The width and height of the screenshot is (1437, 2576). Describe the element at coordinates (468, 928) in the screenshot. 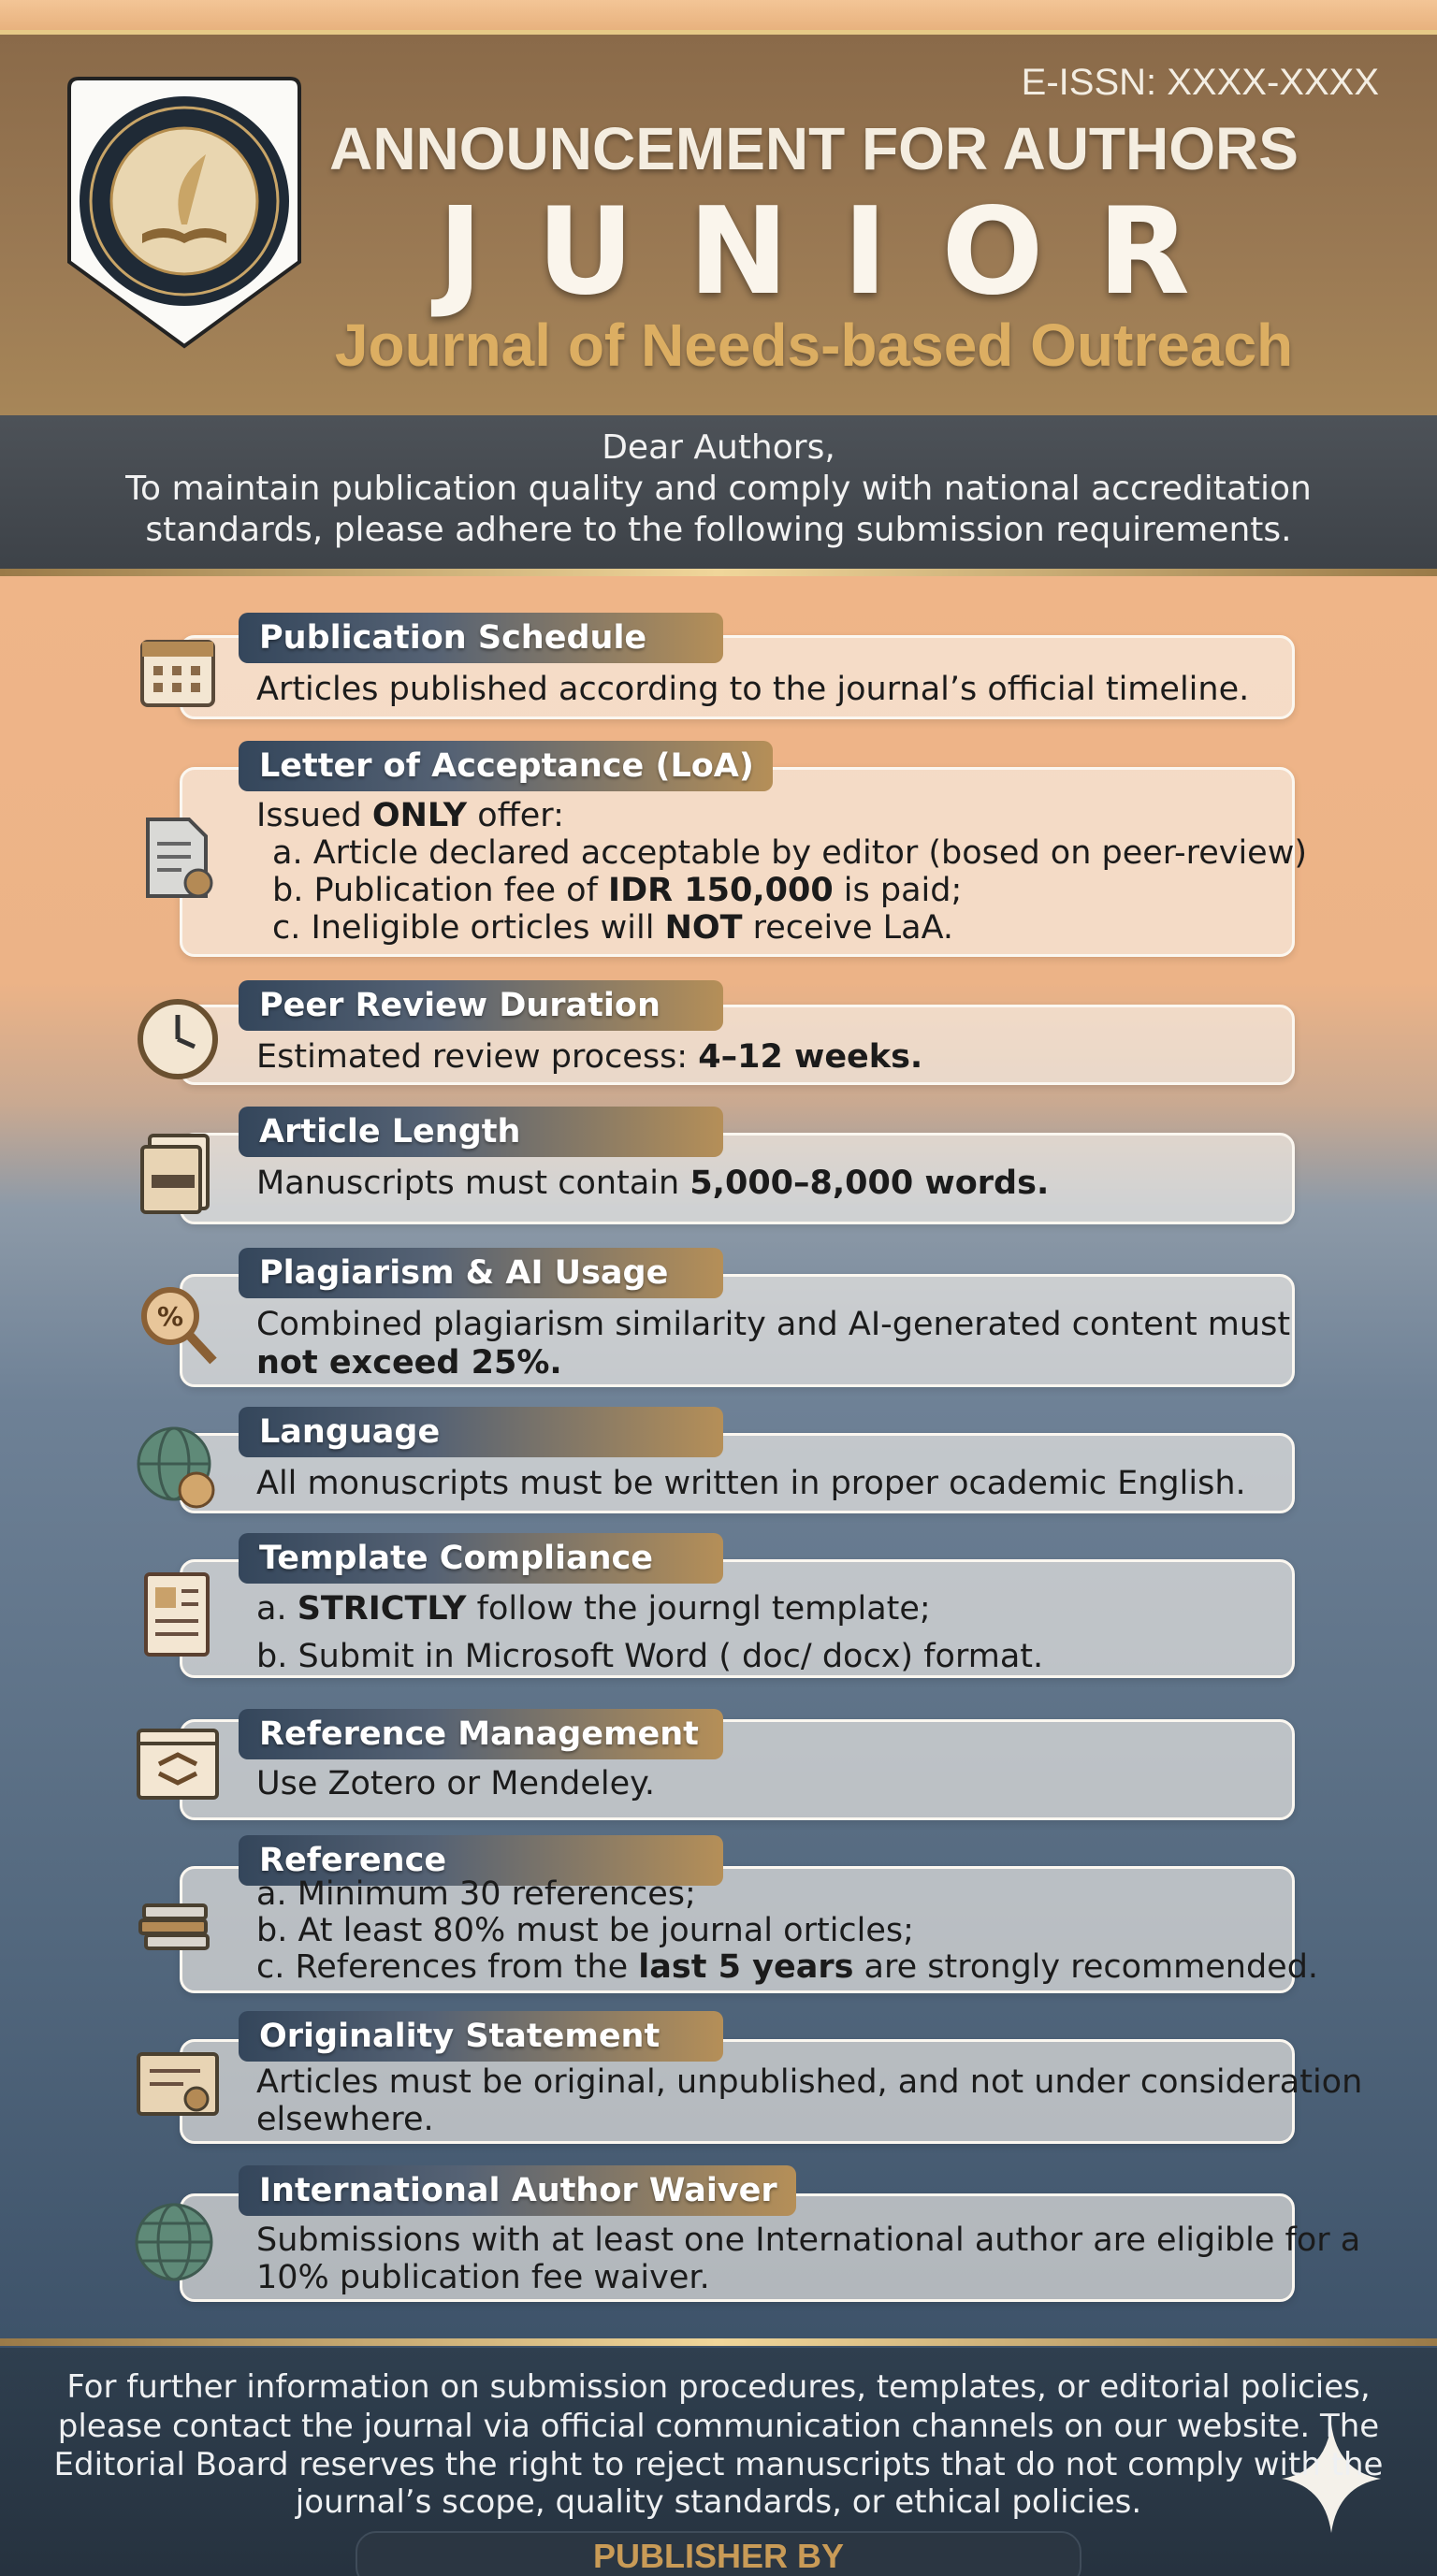

I see `text-run: c. Ineligible orticles will` at that location.